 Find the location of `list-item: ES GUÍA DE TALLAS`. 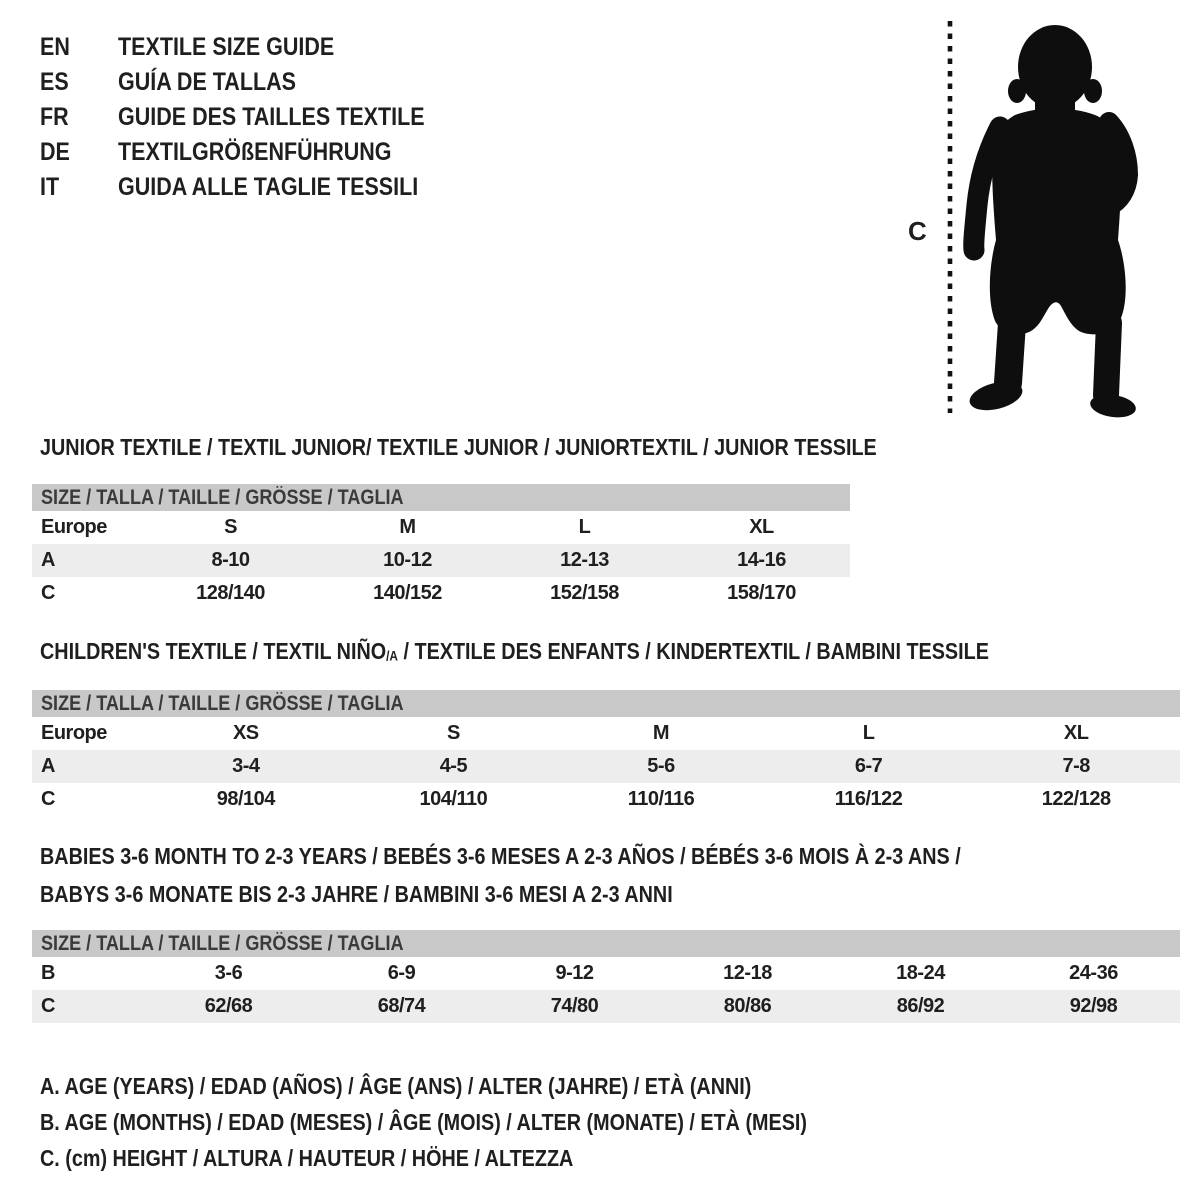

list-item: ES GUÍA DE TALLAS is located at coordinates (257, 82).